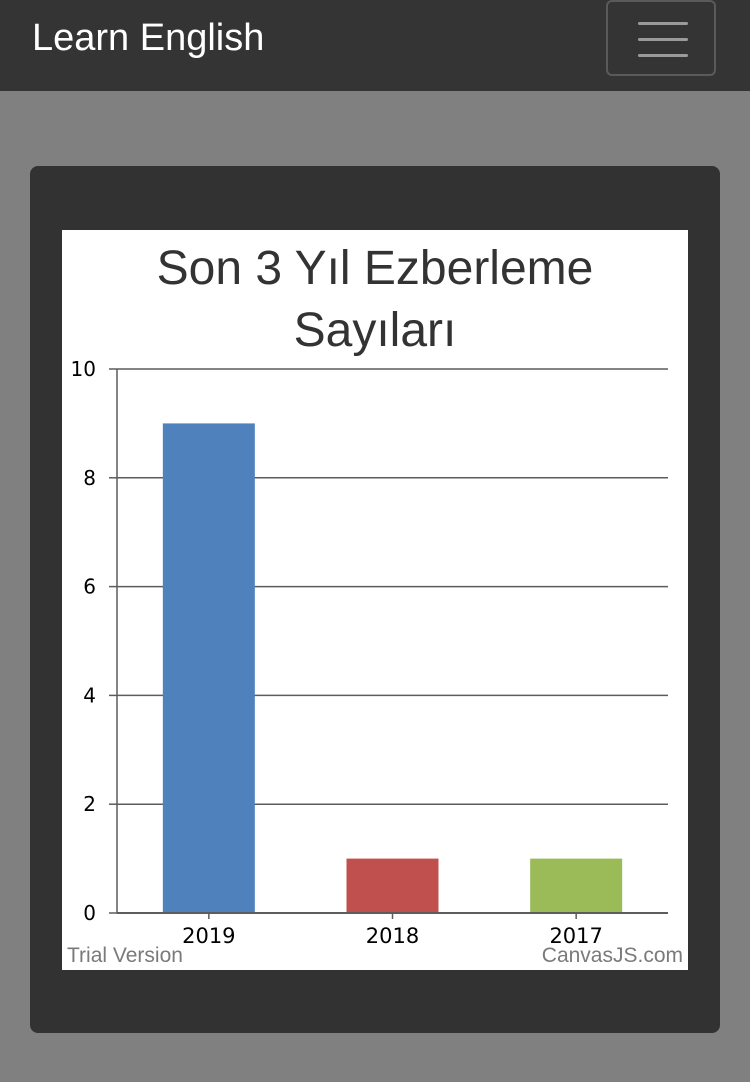 The width and height of the screenshot is (750, 1082). Describe the element at coordinates (576, 885) in the screenshot. I see `bar-2017` at that location.